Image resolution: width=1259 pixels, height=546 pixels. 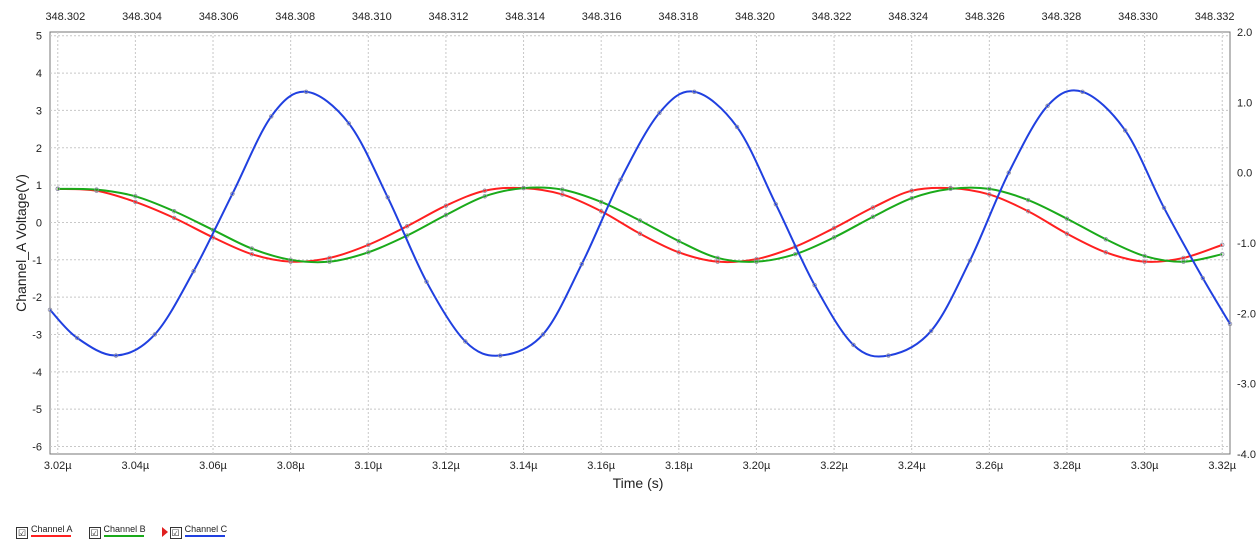 I want to click on y2-tick-label: 0.0, so click(x=1244, y=174).